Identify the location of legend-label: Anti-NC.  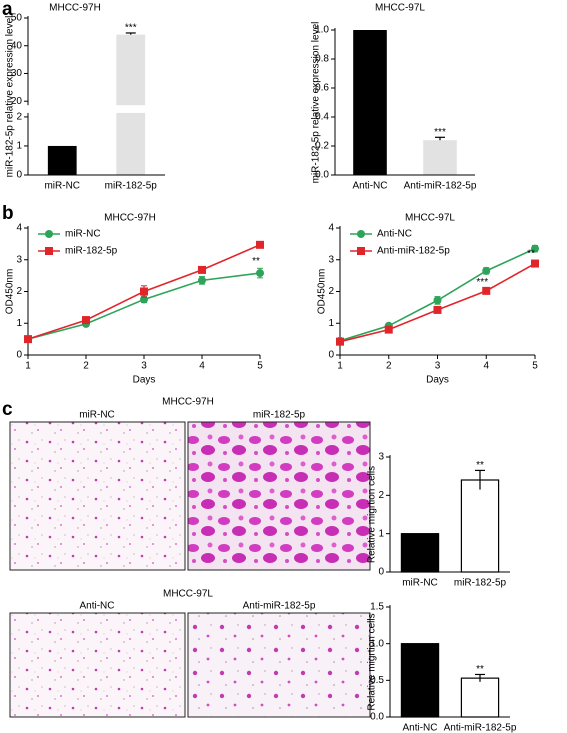
(394, 234).